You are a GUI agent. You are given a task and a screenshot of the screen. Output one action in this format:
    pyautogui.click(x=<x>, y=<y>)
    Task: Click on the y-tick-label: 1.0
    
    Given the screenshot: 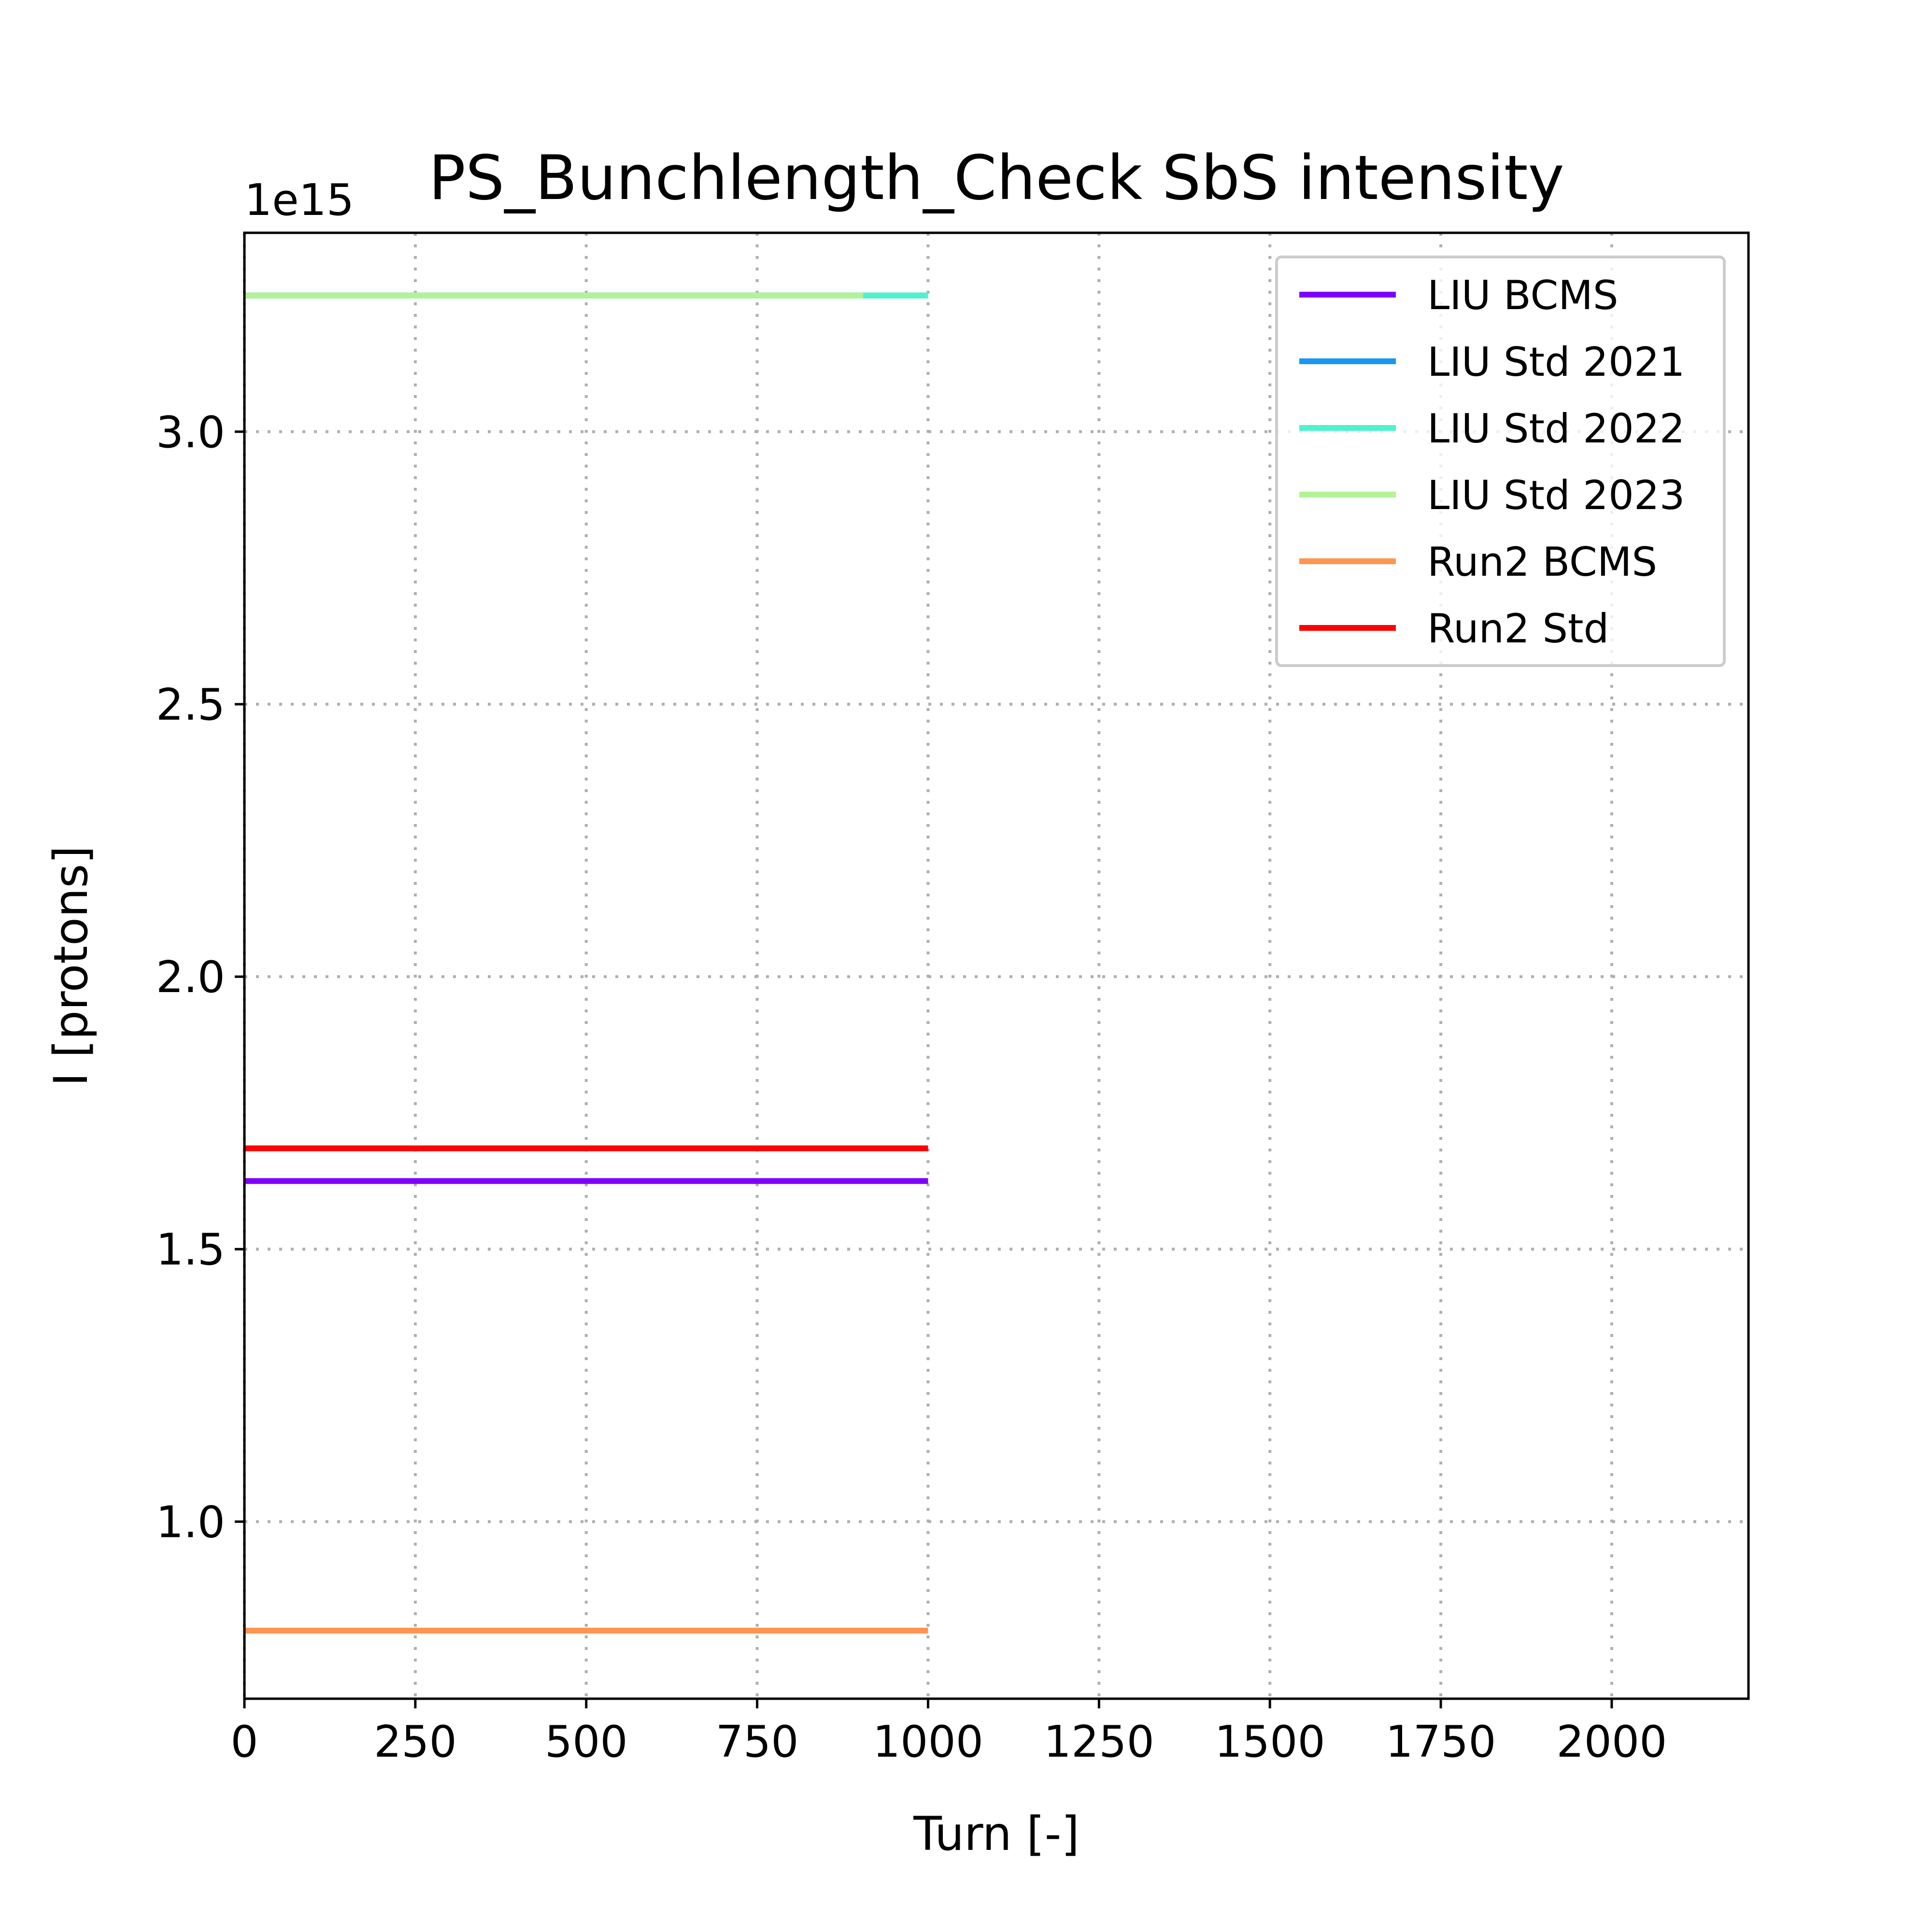 What is the action you would take?
    pyautogui.click(x=190, y=1522)
    